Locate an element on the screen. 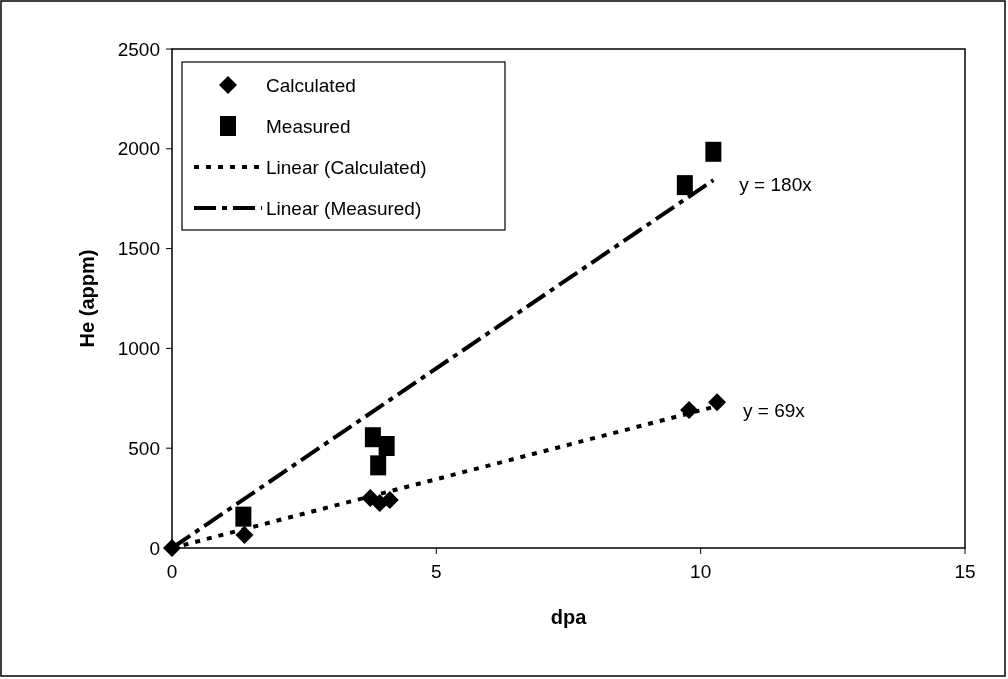  y-tick-label: 500 is located at coordinates (144, 448).